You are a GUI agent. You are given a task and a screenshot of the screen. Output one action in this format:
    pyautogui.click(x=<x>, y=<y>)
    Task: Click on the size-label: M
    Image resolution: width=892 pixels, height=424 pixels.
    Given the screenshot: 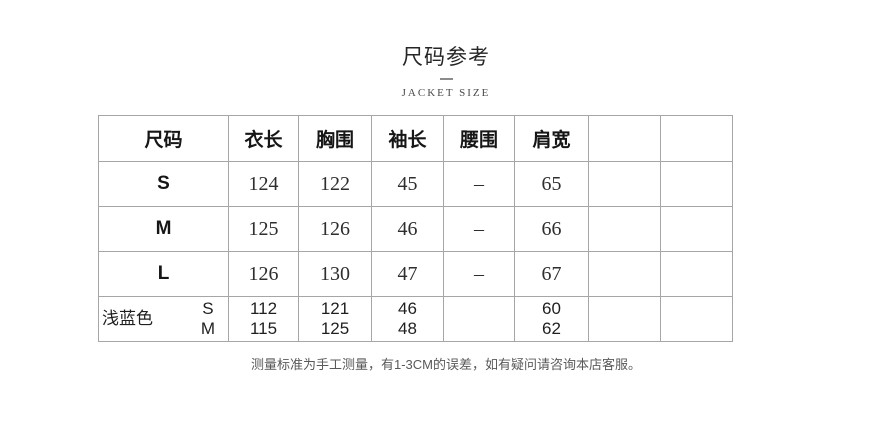 What is the action you would take?
    pyautogui.click(x=163, y=229)
    